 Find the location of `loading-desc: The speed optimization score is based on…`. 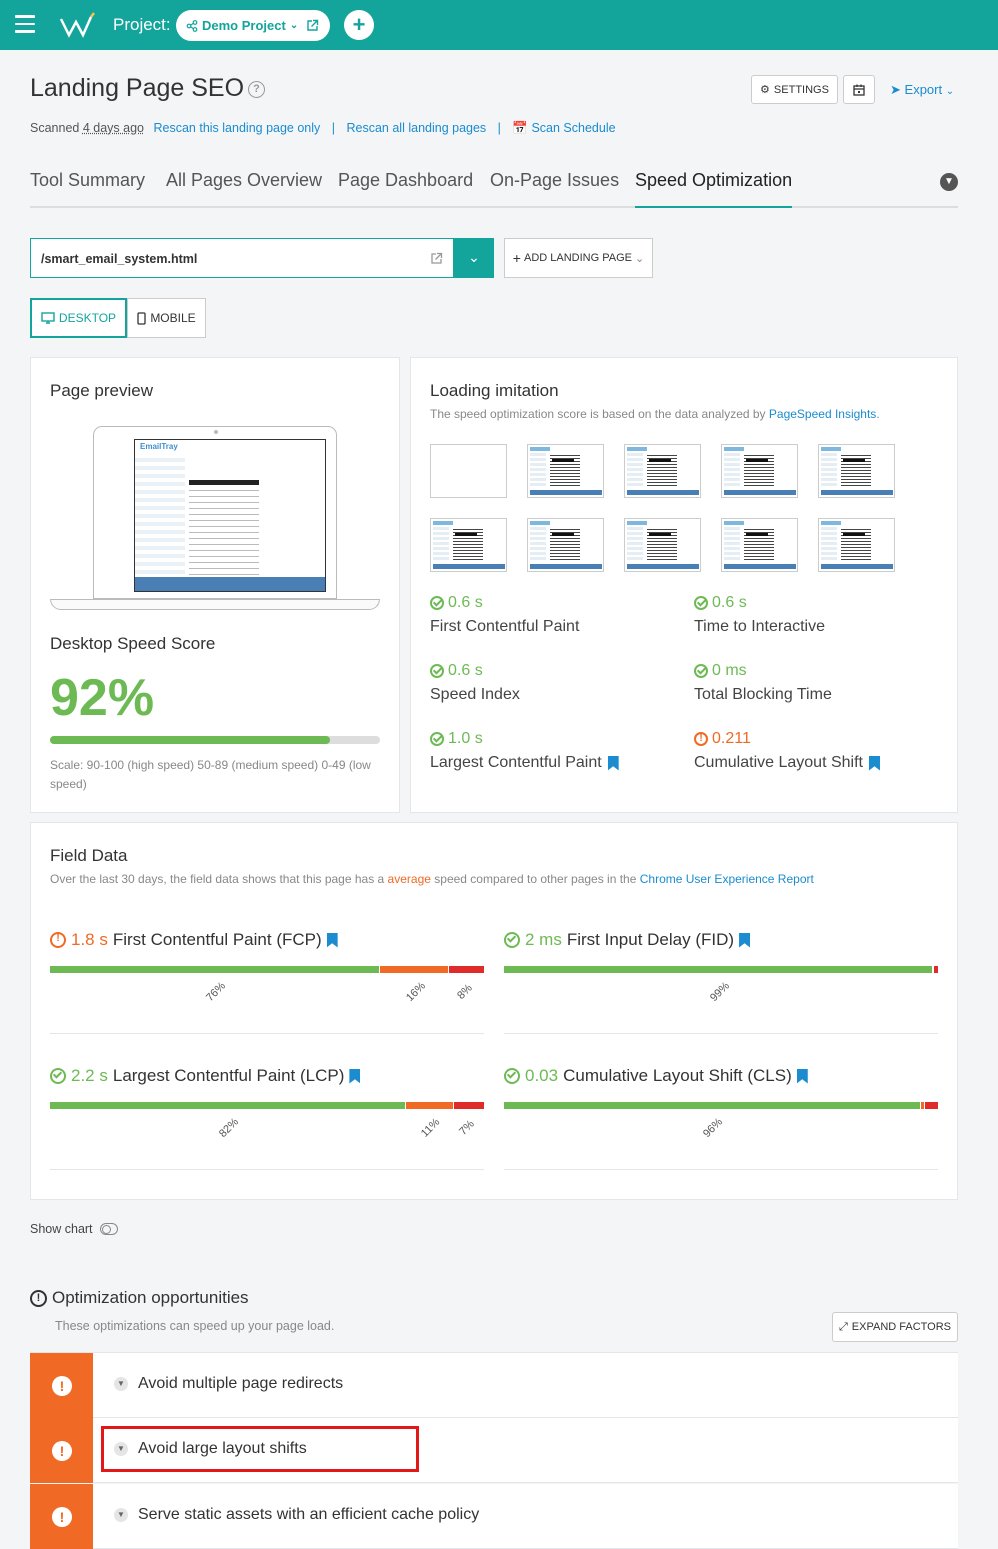

loading-desc: The speed optimization score is based on… is located at coordinates (655, 414).